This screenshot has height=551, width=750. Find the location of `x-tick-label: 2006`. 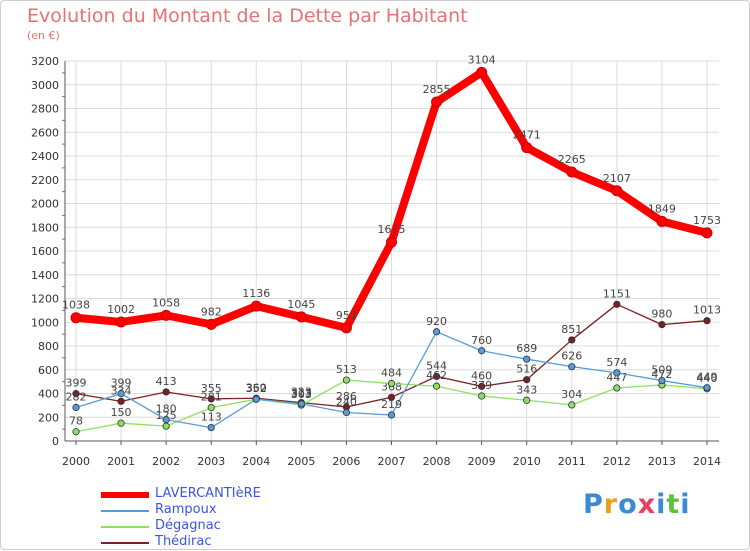

x-tick-label: 2006 is located at coordinates (346, 461).